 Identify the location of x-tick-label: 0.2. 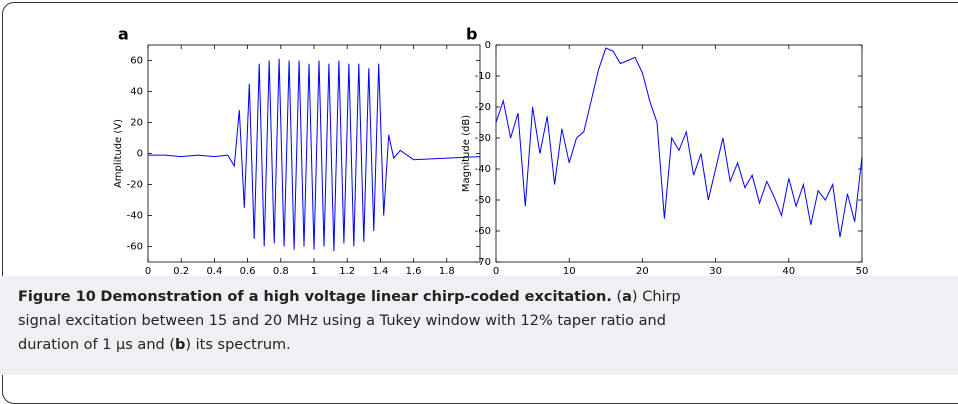
(181, 271).